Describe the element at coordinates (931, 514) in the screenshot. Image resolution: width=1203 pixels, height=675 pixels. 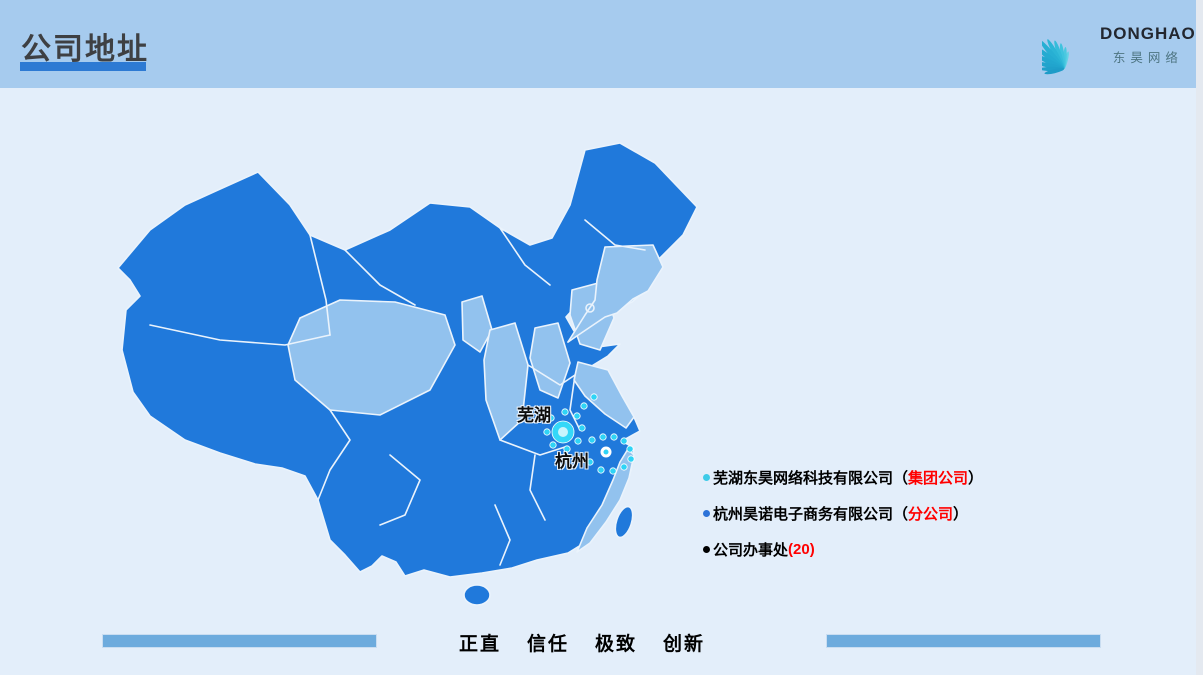
I see `legend-highlight: 分公司` at that location.